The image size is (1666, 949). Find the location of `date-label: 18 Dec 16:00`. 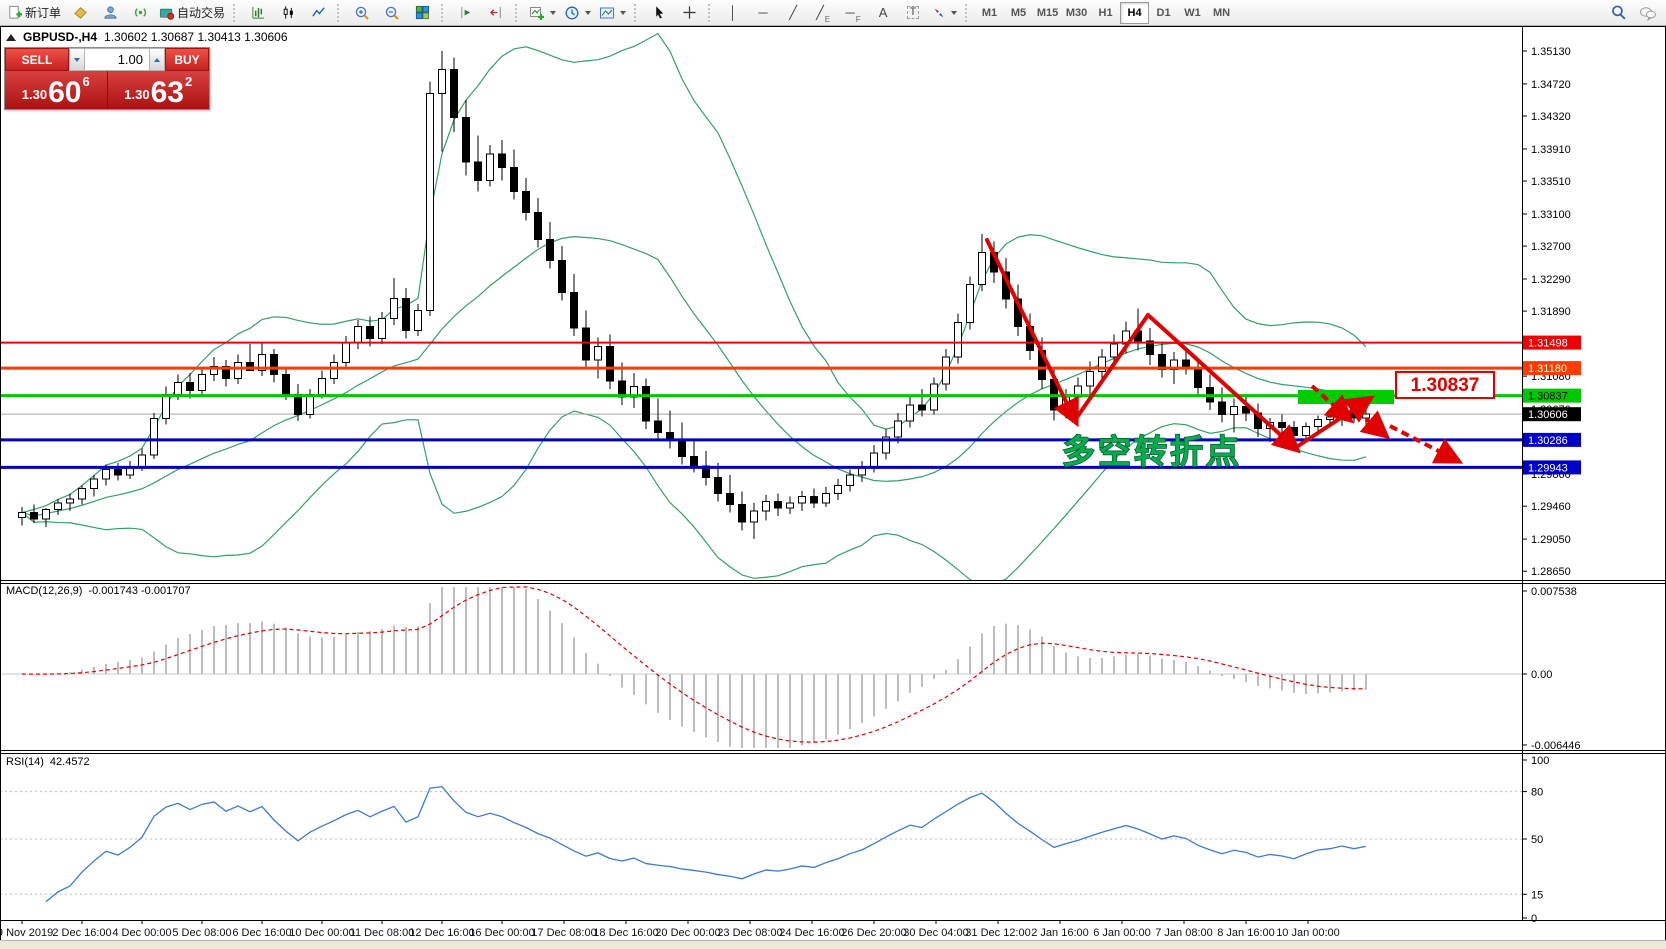

date-label: 18 Dec 16:00 is located at coordinates (625, 933).